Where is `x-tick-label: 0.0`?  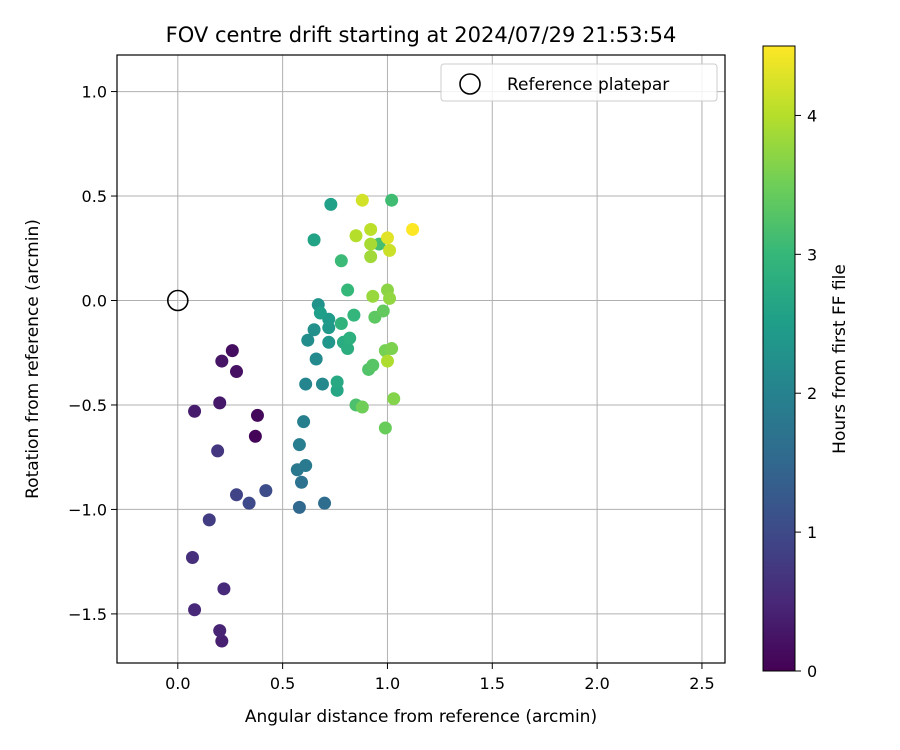
x-tick-label: 0.0 is located at coordinates (177, 683).